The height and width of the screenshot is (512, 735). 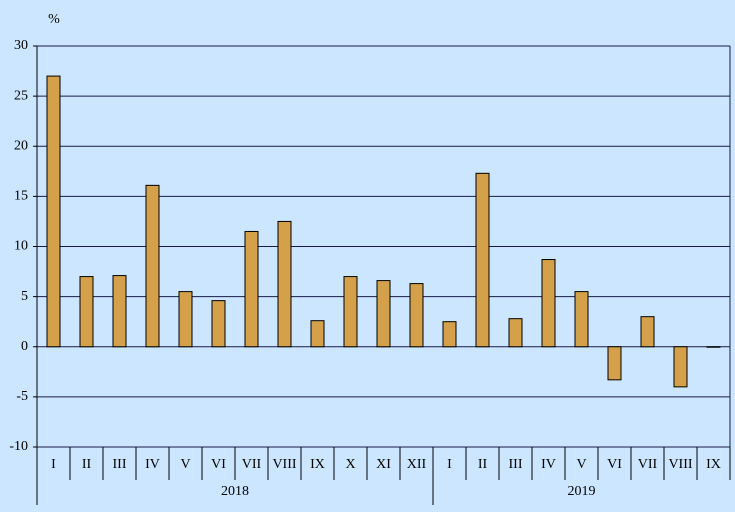 What do you see at coordinates (350, 464) in the screenshot?
I see `x-tick-label: X` at bounding box center [350, 464].